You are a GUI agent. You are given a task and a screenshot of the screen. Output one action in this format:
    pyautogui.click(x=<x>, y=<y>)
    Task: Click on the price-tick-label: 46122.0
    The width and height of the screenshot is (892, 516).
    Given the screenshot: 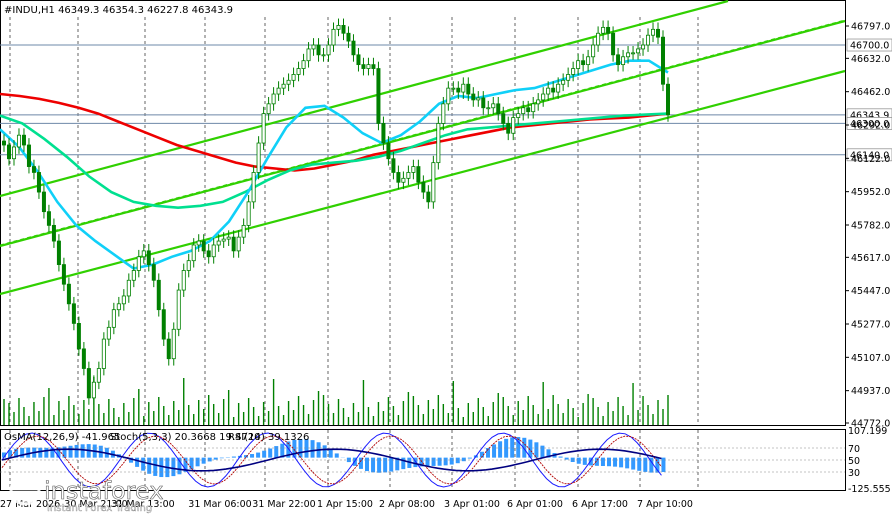 What is the action you would take?
    pyautogui.click(x=870, y=159)
    